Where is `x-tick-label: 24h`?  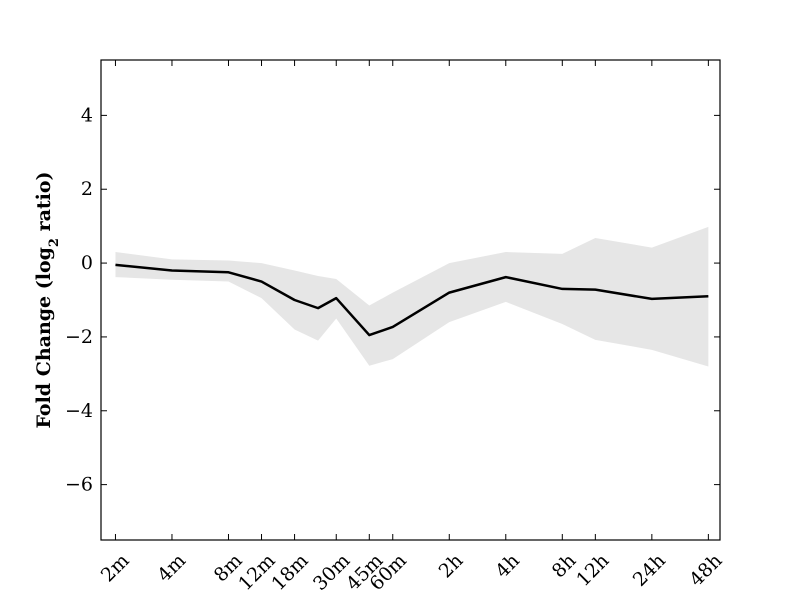
x-tick-label: 24h is located at coordinates (649, 570).